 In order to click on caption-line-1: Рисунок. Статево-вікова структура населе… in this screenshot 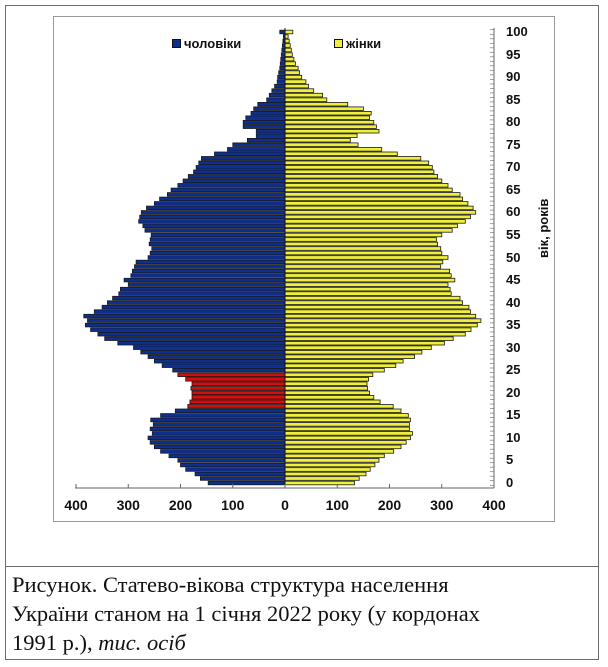, I will do `click(230, 584)`.